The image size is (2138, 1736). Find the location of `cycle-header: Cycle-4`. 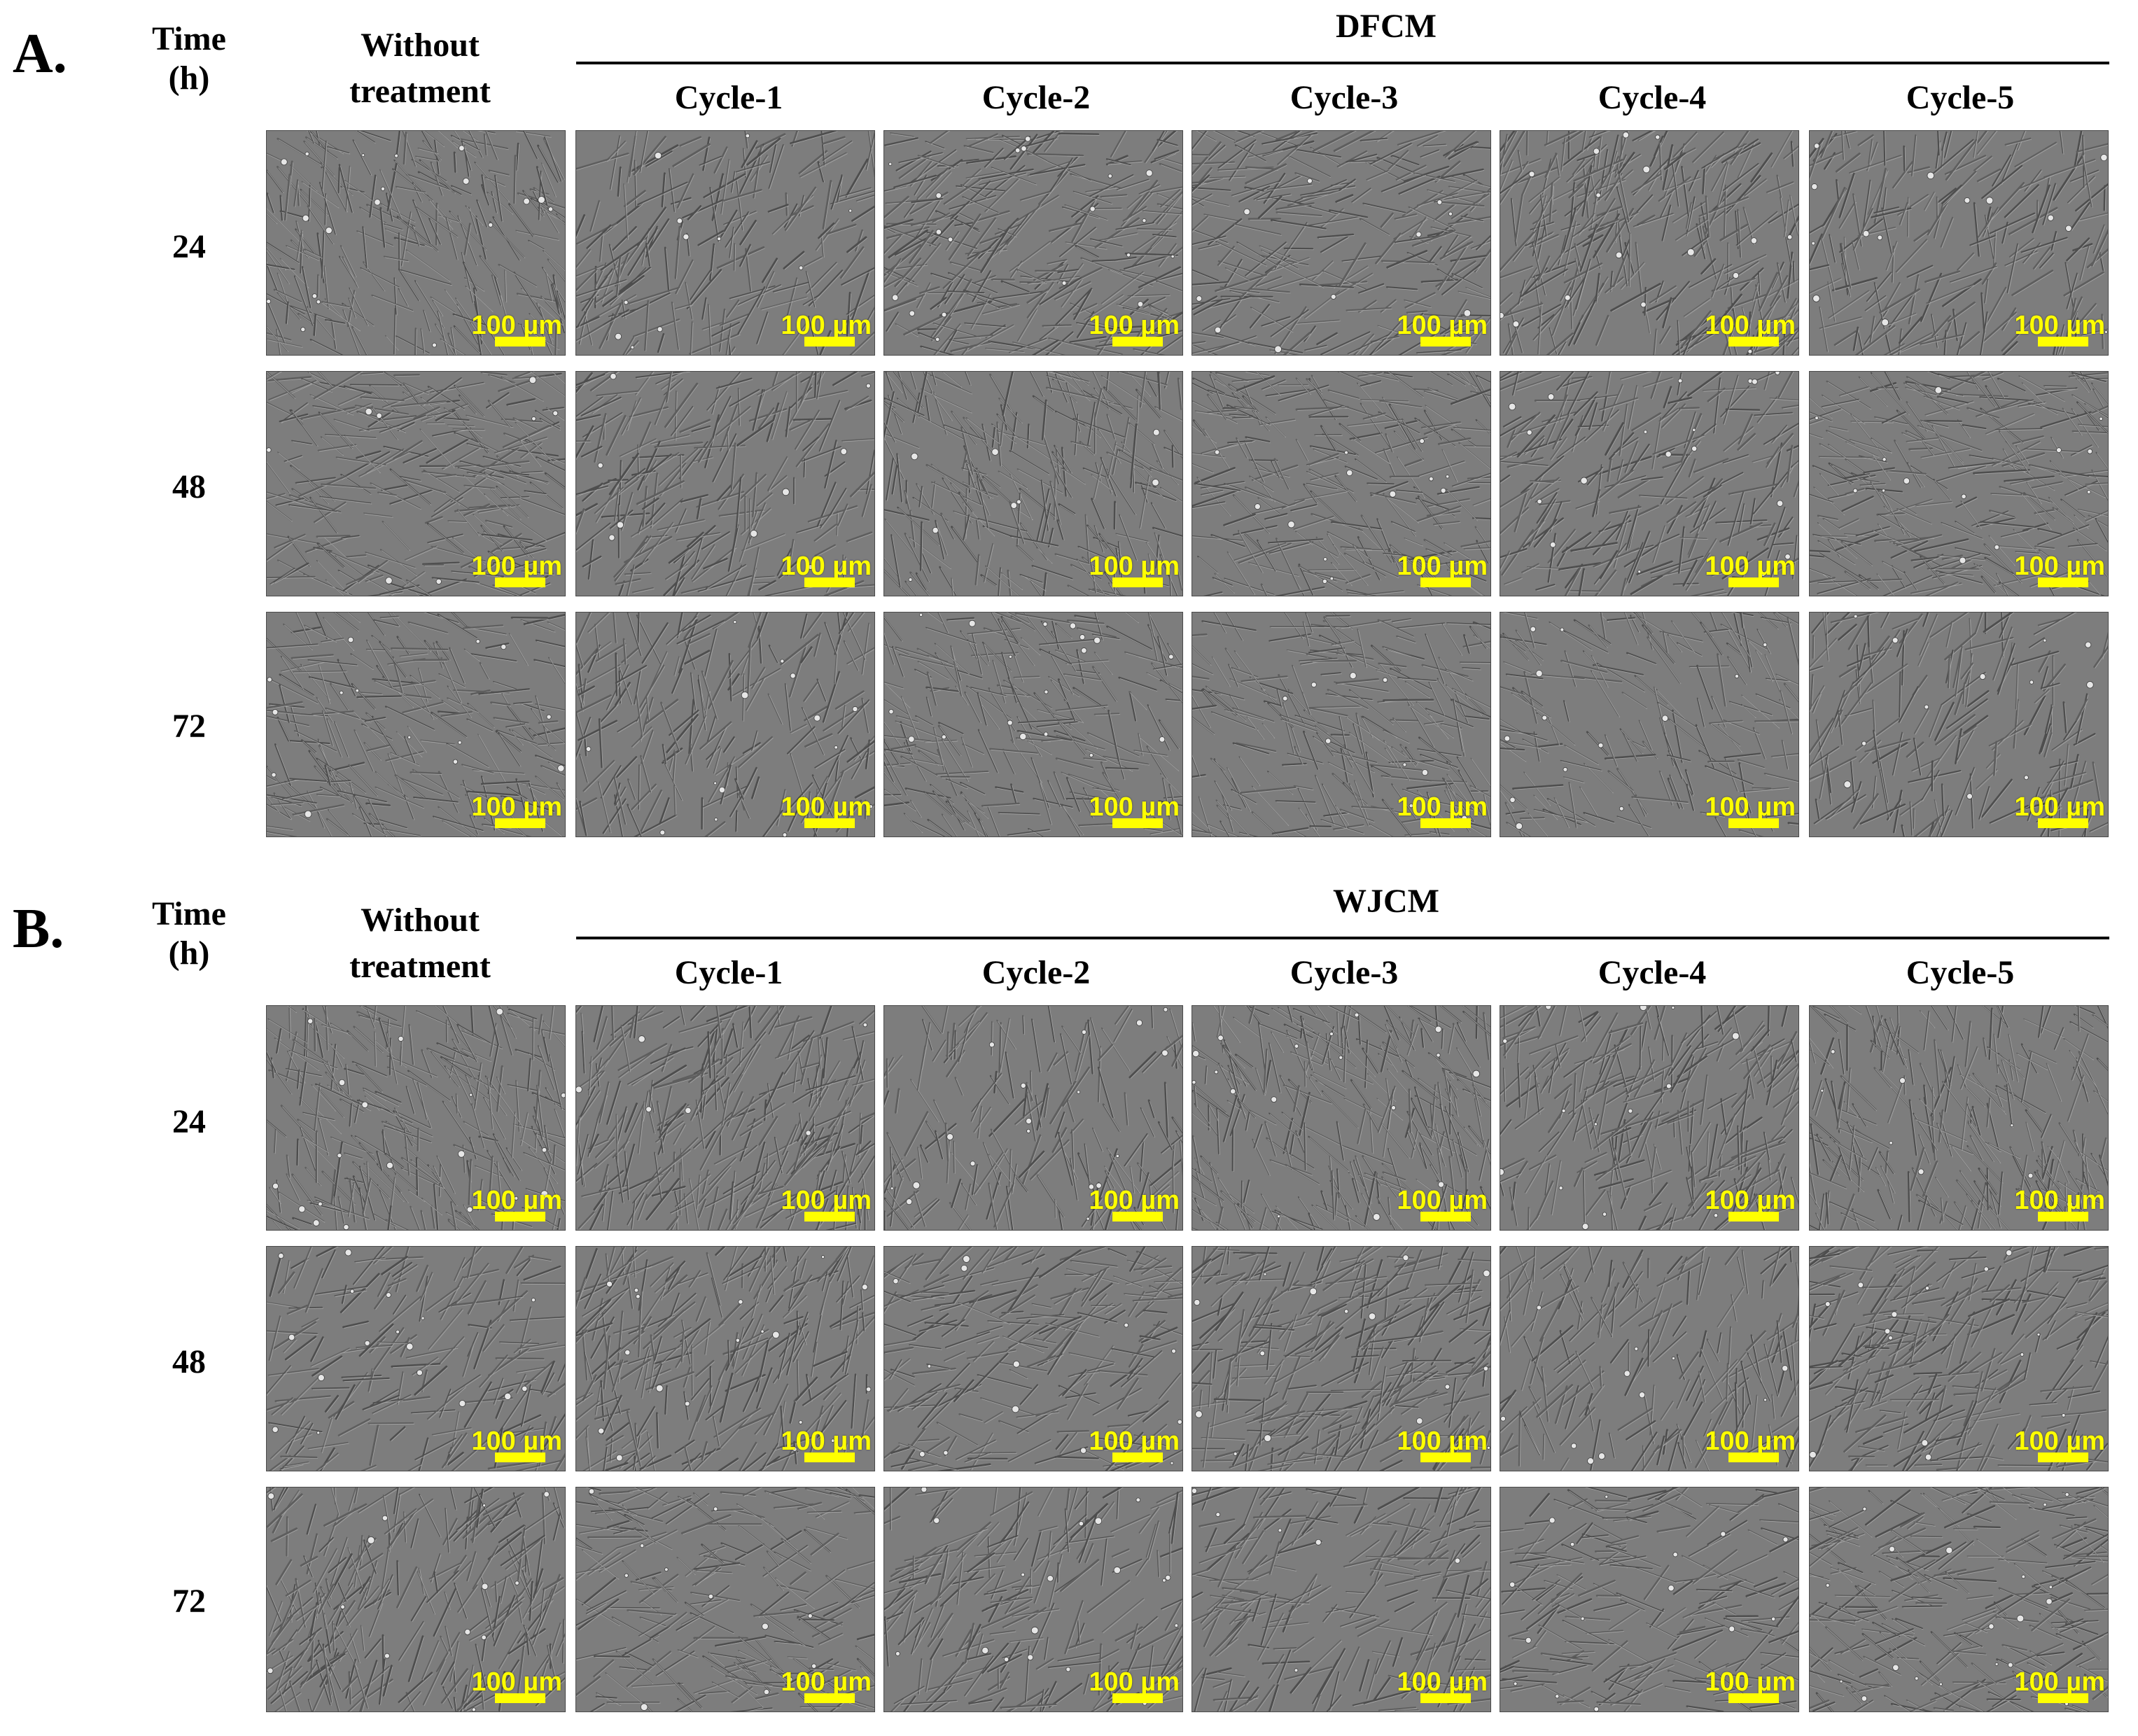

cycle-header: Cycle-4 is located at coordinates (1652, 97).